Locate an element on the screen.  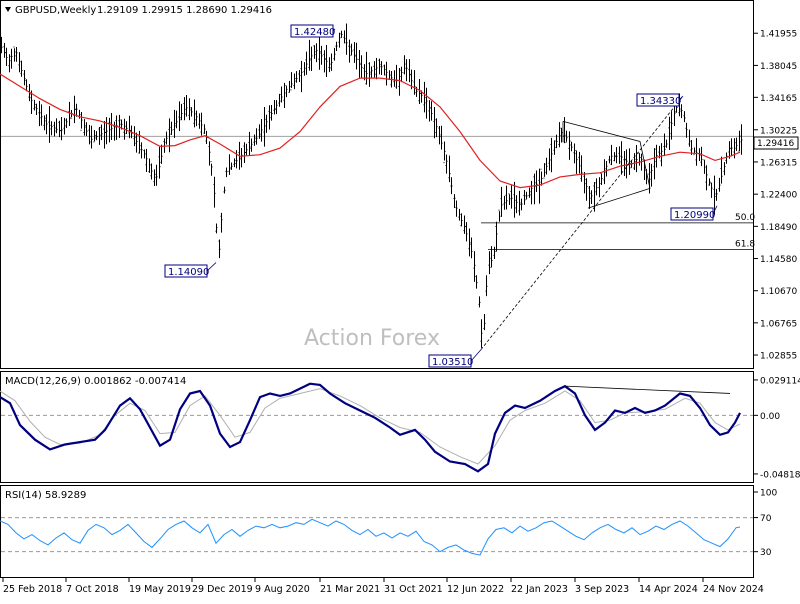
price-tick-label: 1.10670 is located at coordinates (778, 292).